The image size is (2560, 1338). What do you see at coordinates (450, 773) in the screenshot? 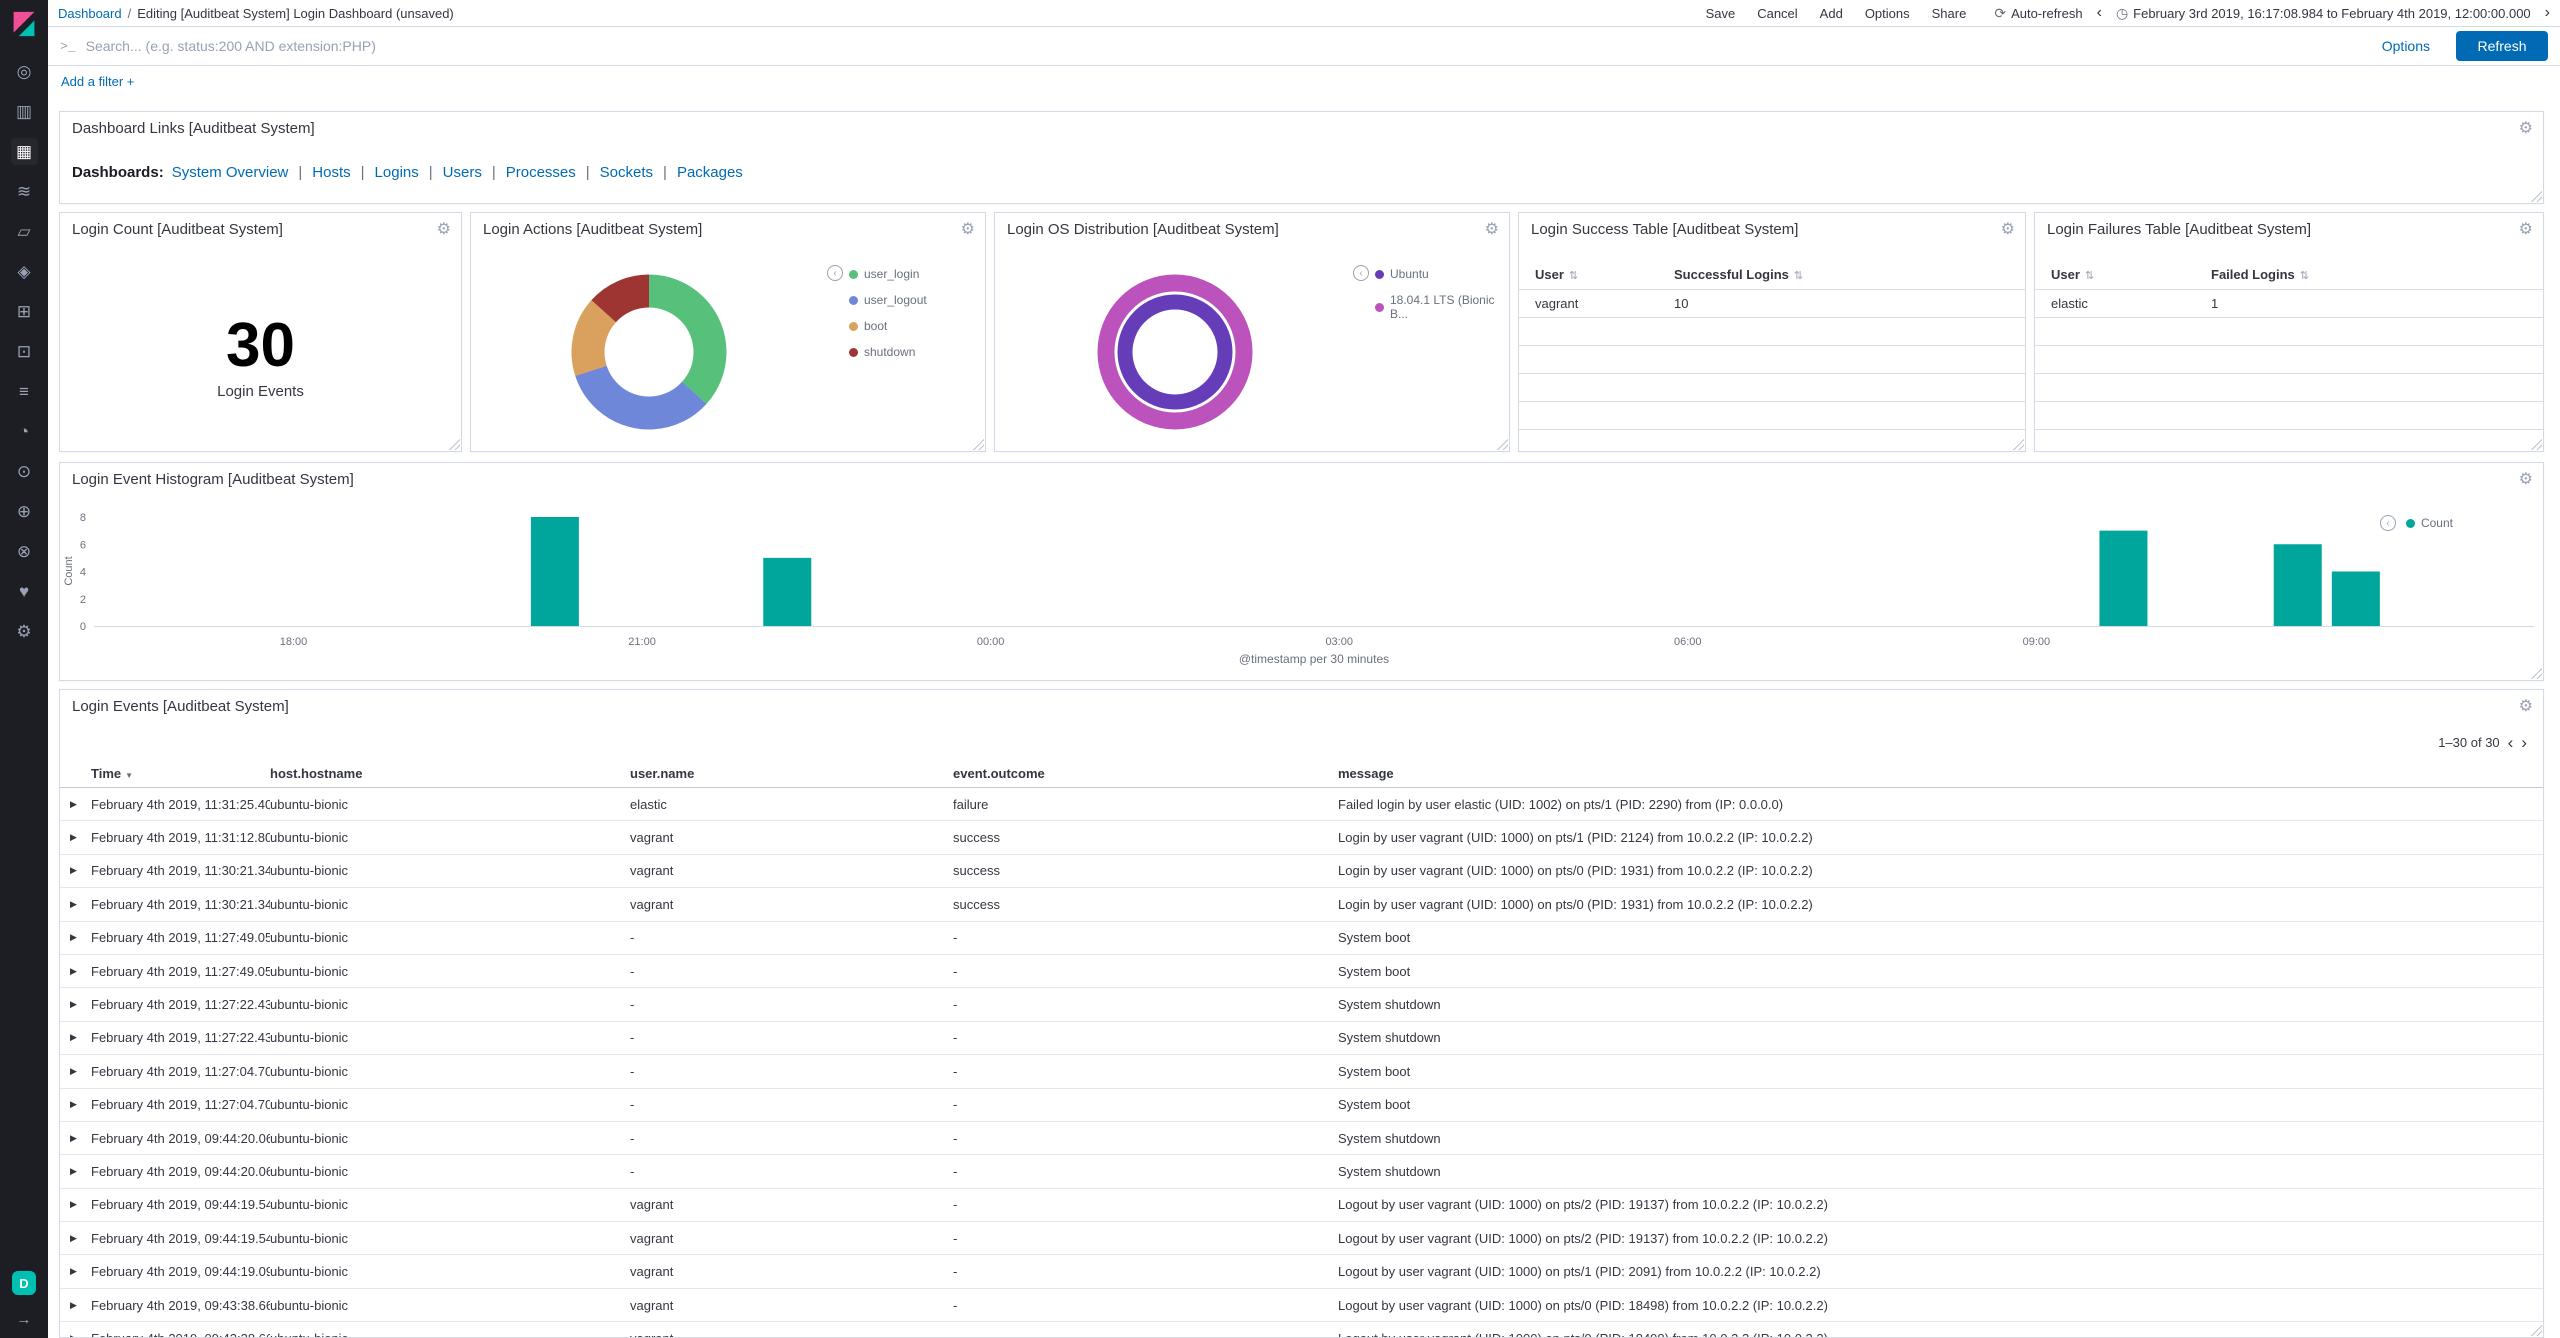
I see `column-header-host-hostname: host.hostname` at bounding box center [450, 773].